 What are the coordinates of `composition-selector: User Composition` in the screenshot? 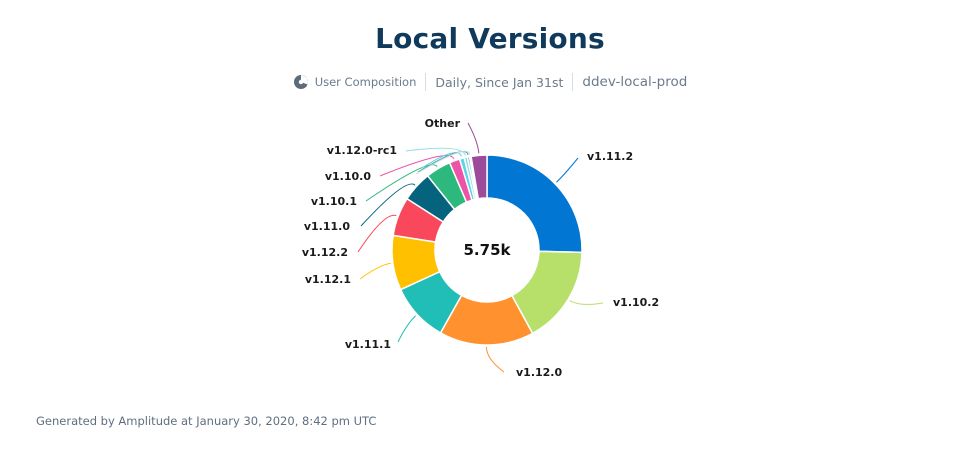 It's located at (355, 82).